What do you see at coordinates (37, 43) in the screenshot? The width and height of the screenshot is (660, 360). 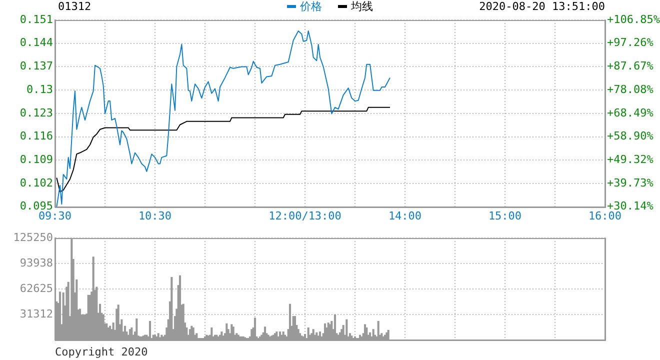 I see `y-tick-label: 0.144` at bounding box center [37, 43].